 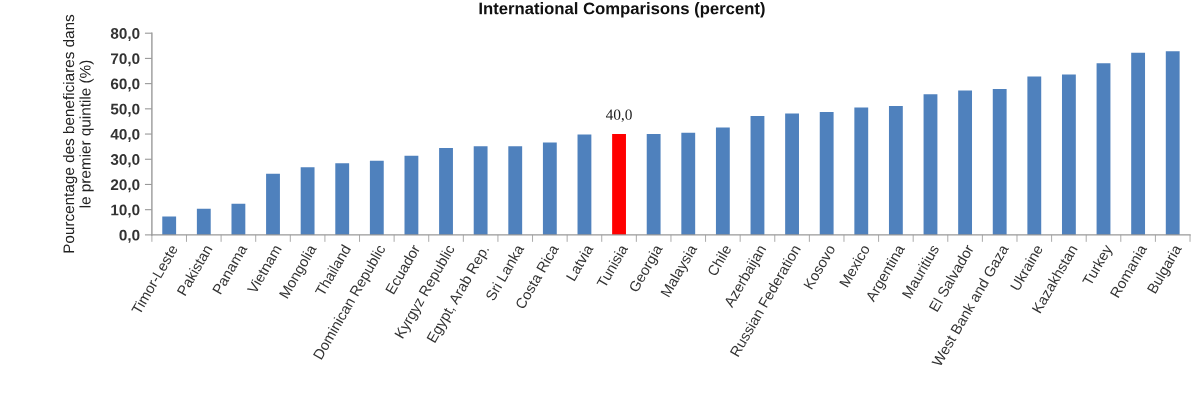 What do you see at coordinates (125, 85) in the screenshot?
I see `y-tick-label: 60,0` at bounding box center [125, 85].